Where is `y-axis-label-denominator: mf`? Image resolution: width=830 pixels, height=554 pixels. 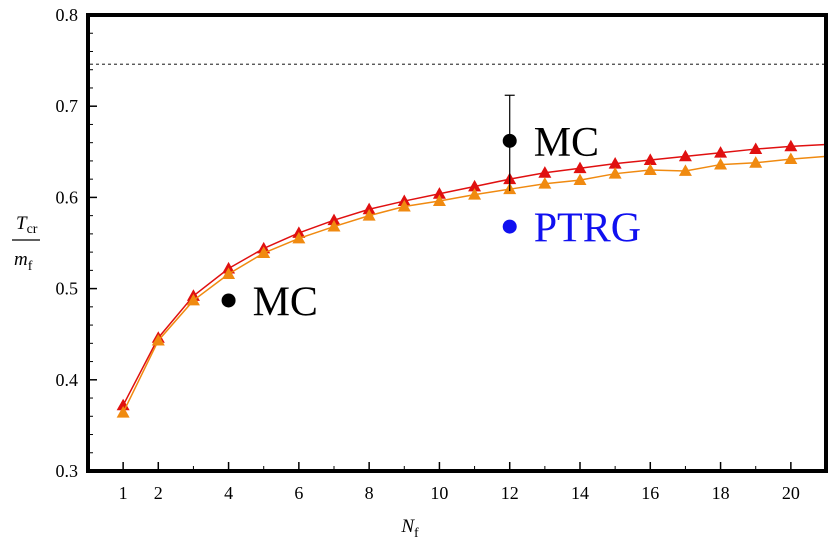
y-axis-label-denominator: mf is located at coordinates (23, 261).